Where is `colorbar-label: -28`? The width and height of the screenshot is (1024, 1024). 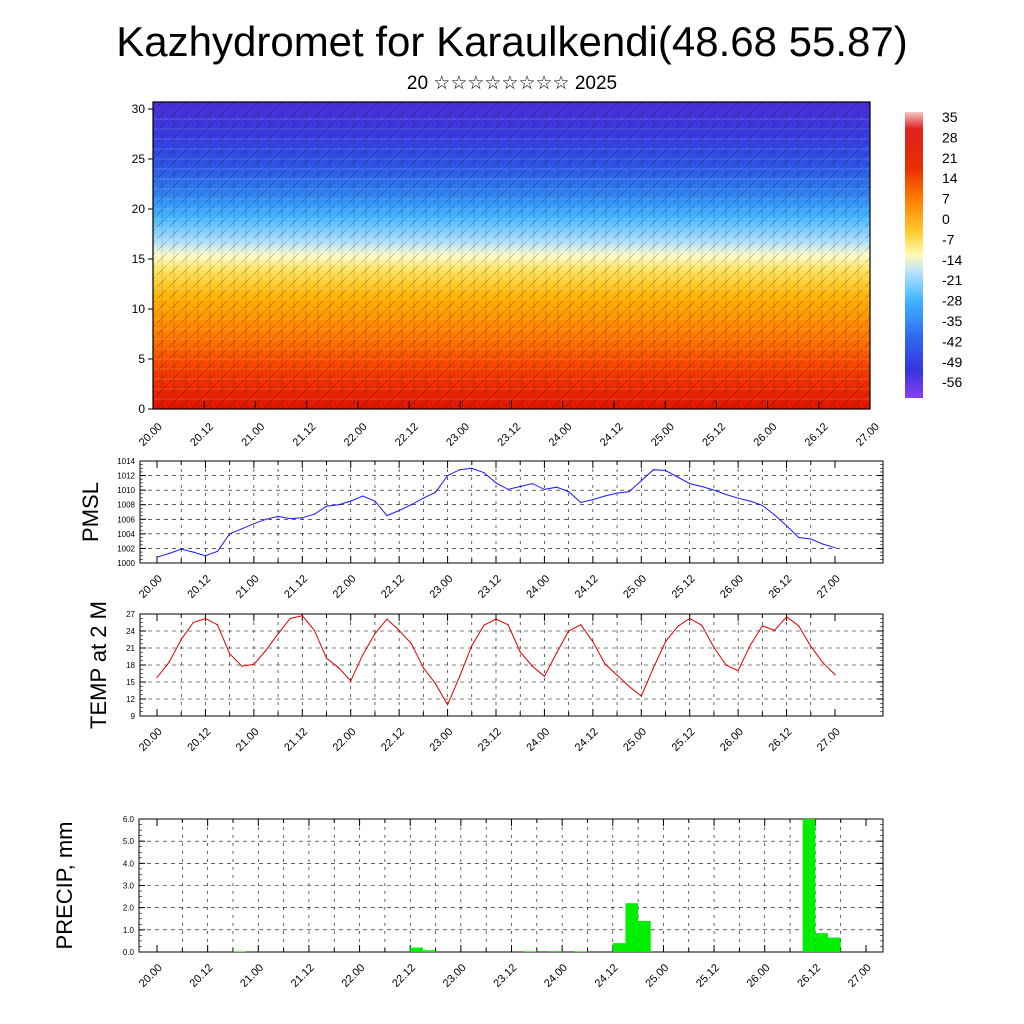
colorbar-label: -28 is located at coordinates (952, 301).